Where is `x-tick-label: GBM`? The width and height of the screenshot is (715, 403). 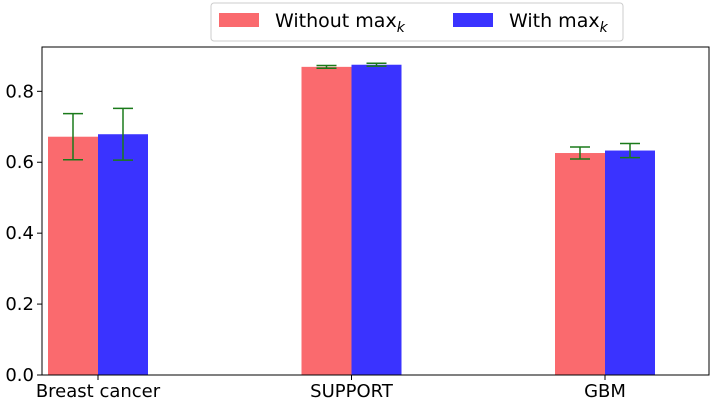
x-tick-label: GBM is located at coordinates (605, 391).